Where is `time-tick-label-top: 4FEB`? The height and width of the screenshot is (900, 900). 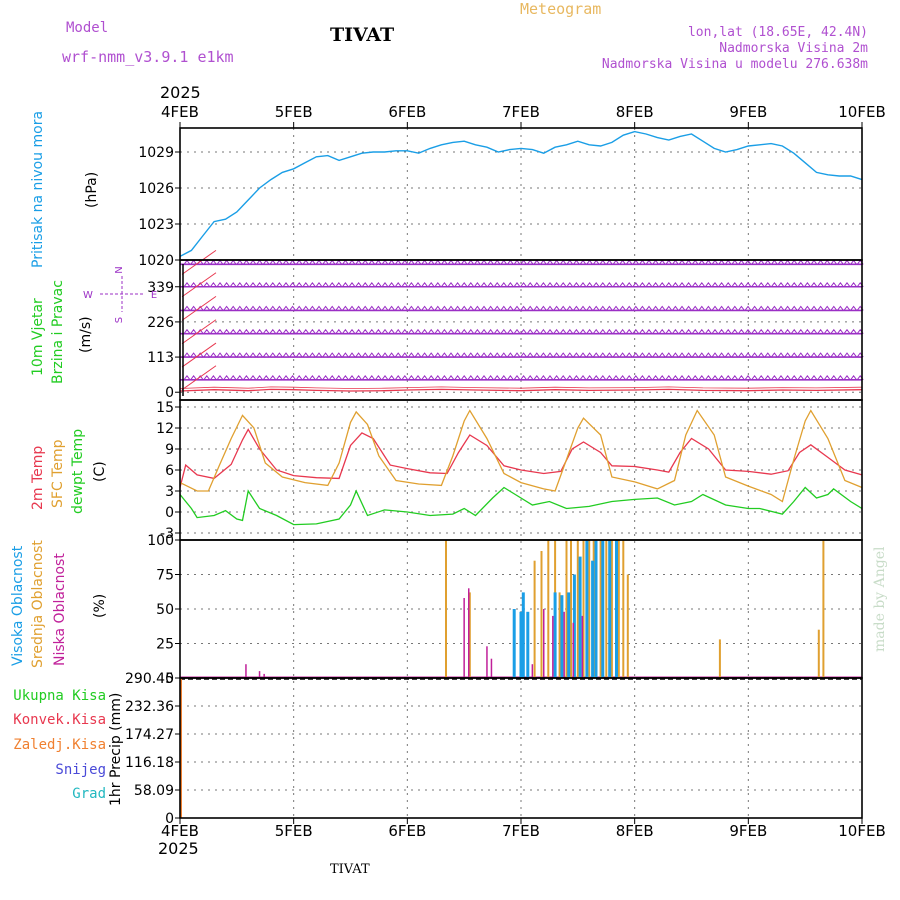 time-tick-label-top: 4FEB is located at coordinates (180, 112).